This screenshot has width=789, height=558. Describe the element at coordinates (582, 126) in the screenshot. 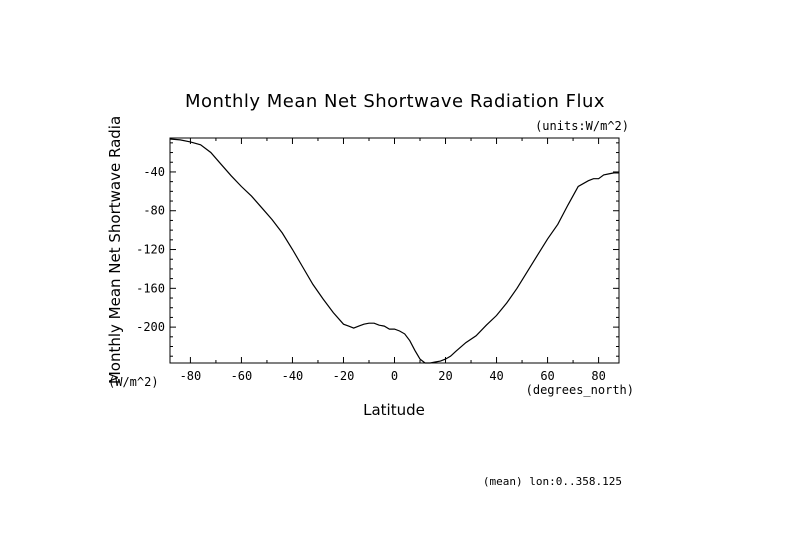

I see `units-label: (units:W/m^2)` at that location.